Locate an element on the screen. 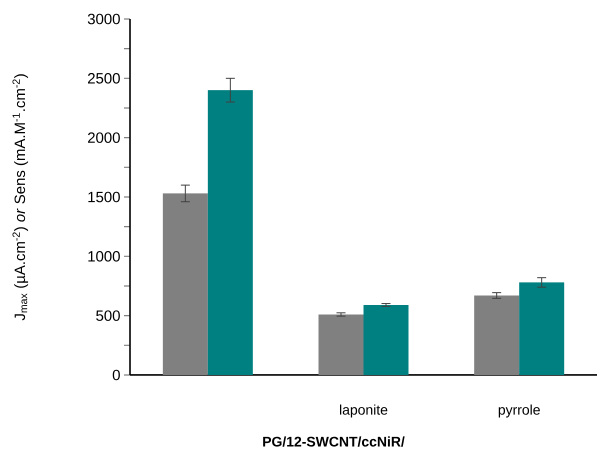 The image size is (597, 471). y-tick-label: 500 is located at coordinates (108, 315).